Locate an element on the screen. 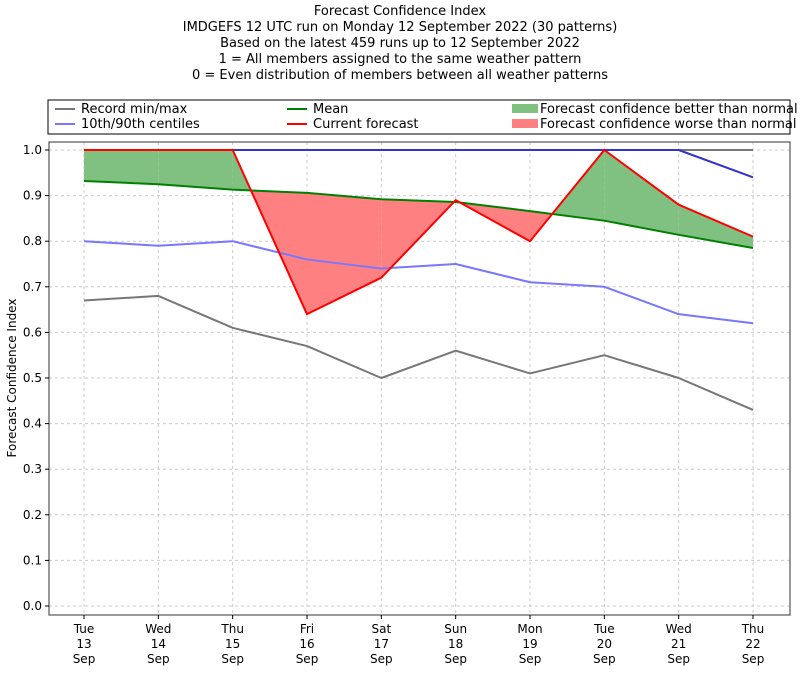 The height and width of the screenshot is (676, 800). fill-worse-than-normal is located at coordinates (344, 253).